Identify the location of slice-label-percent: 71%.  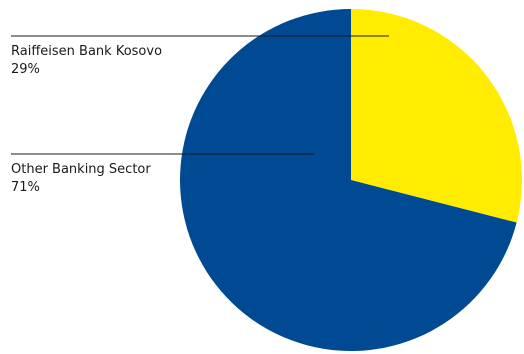
(25, 187).